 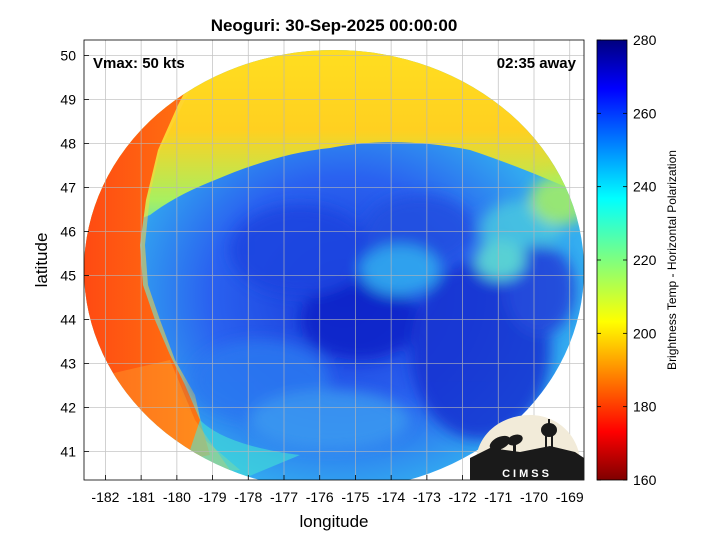 I want to click on y-tick-label: 47, so click(x=68, y=187).